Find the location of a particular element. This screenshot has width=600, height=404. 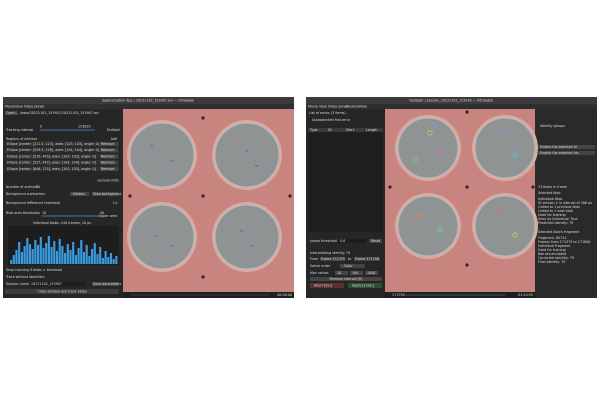

remove-button: Remove is located at coordinates (107, 169).